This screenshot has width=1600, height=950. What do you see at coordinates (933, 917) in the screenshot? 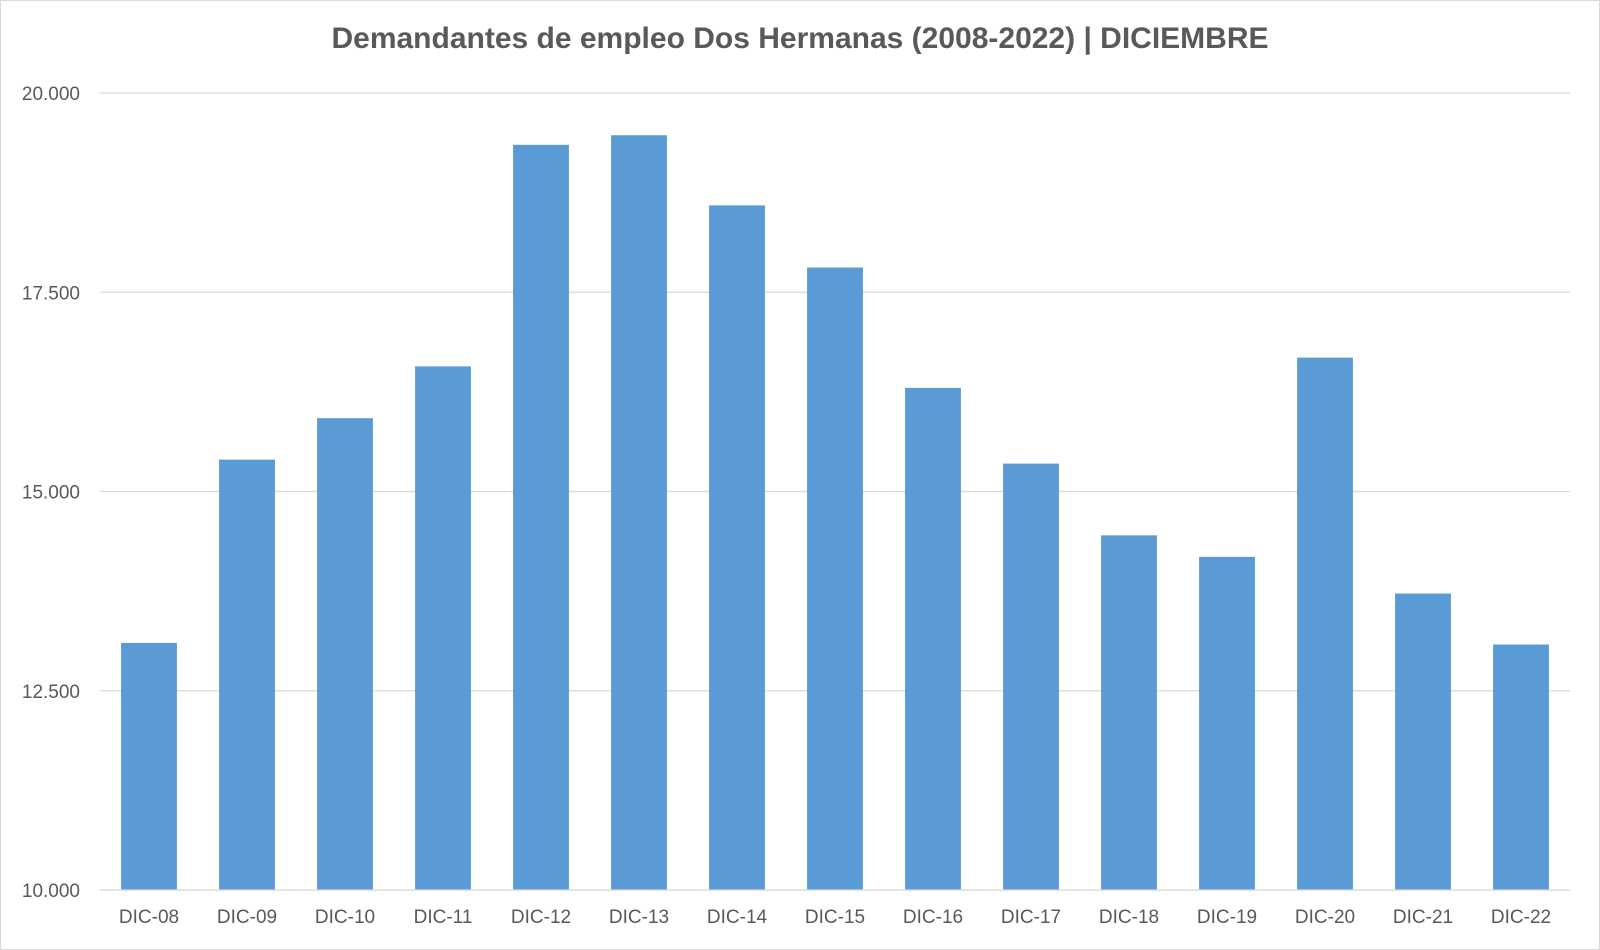
I see `x-tick-label: DIC-16` at bounding box center [933, 917].